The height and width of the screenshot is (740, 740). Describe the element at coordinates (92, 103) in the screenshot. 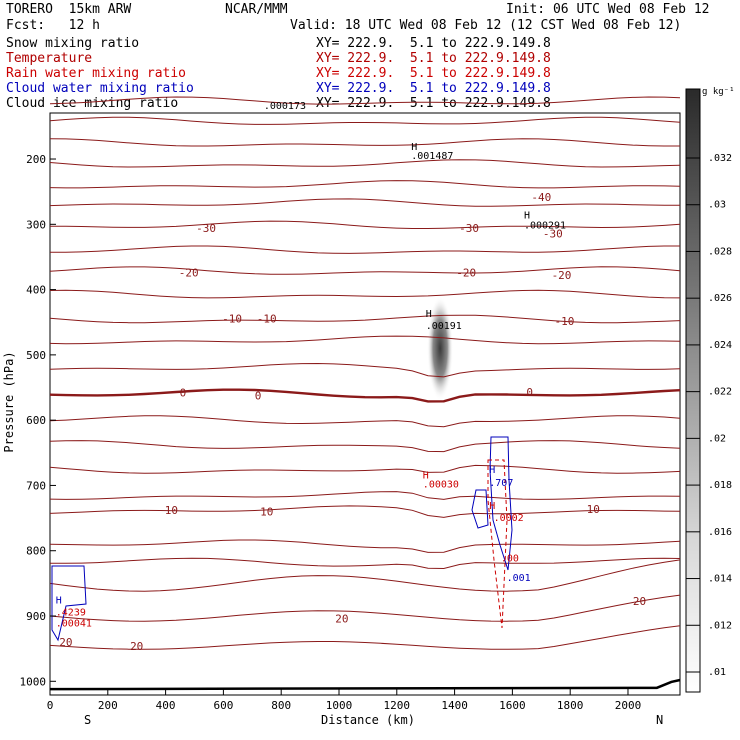

I see `legend-cloud-ice: Cloud ice mixing ratio` at that location.